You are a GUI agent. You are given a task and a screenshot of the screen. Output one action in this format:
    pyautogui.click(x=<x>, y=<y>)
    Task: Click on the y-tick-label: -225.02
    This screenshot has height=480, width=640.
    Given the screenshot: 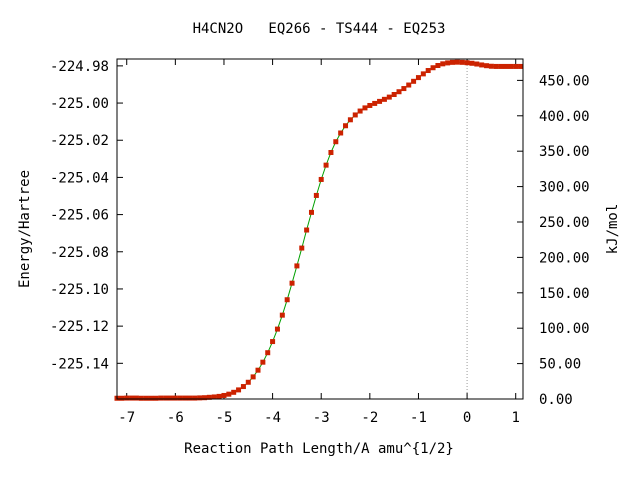 What is the action you would take?
    pyautogui.click(x=79, y=141)
    